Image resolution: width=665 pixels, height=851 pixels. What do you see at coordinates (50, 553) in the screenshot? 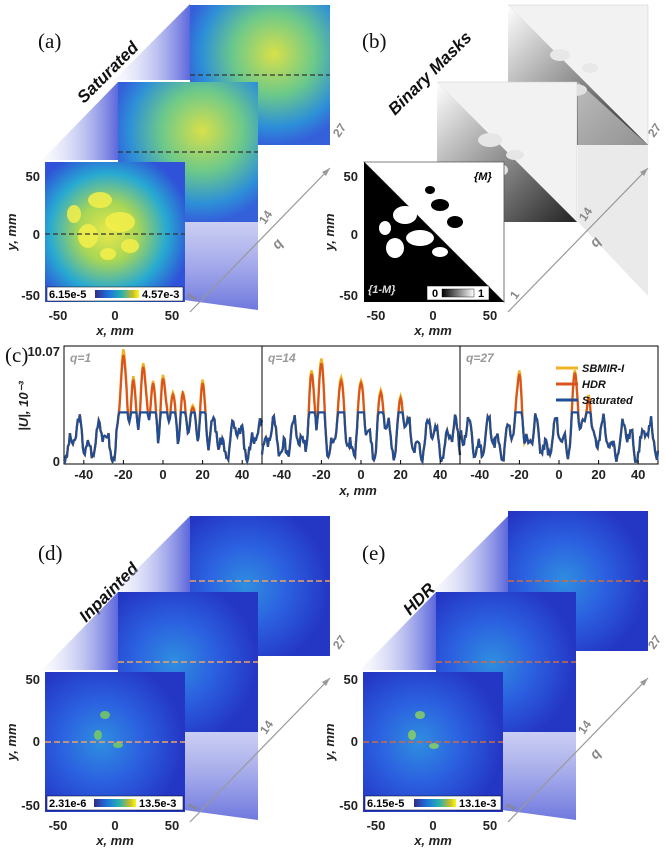
I see `panel-d-label: (d)` at bounding box center [50, 553].